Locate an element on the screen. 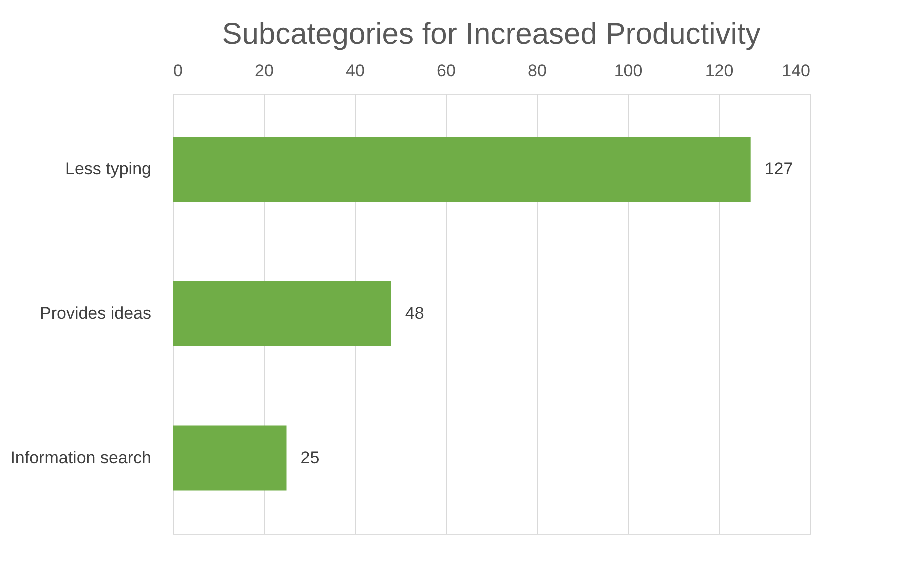 The image size is (913, 580). data-label: 127 is located at coordinates (779, 169).